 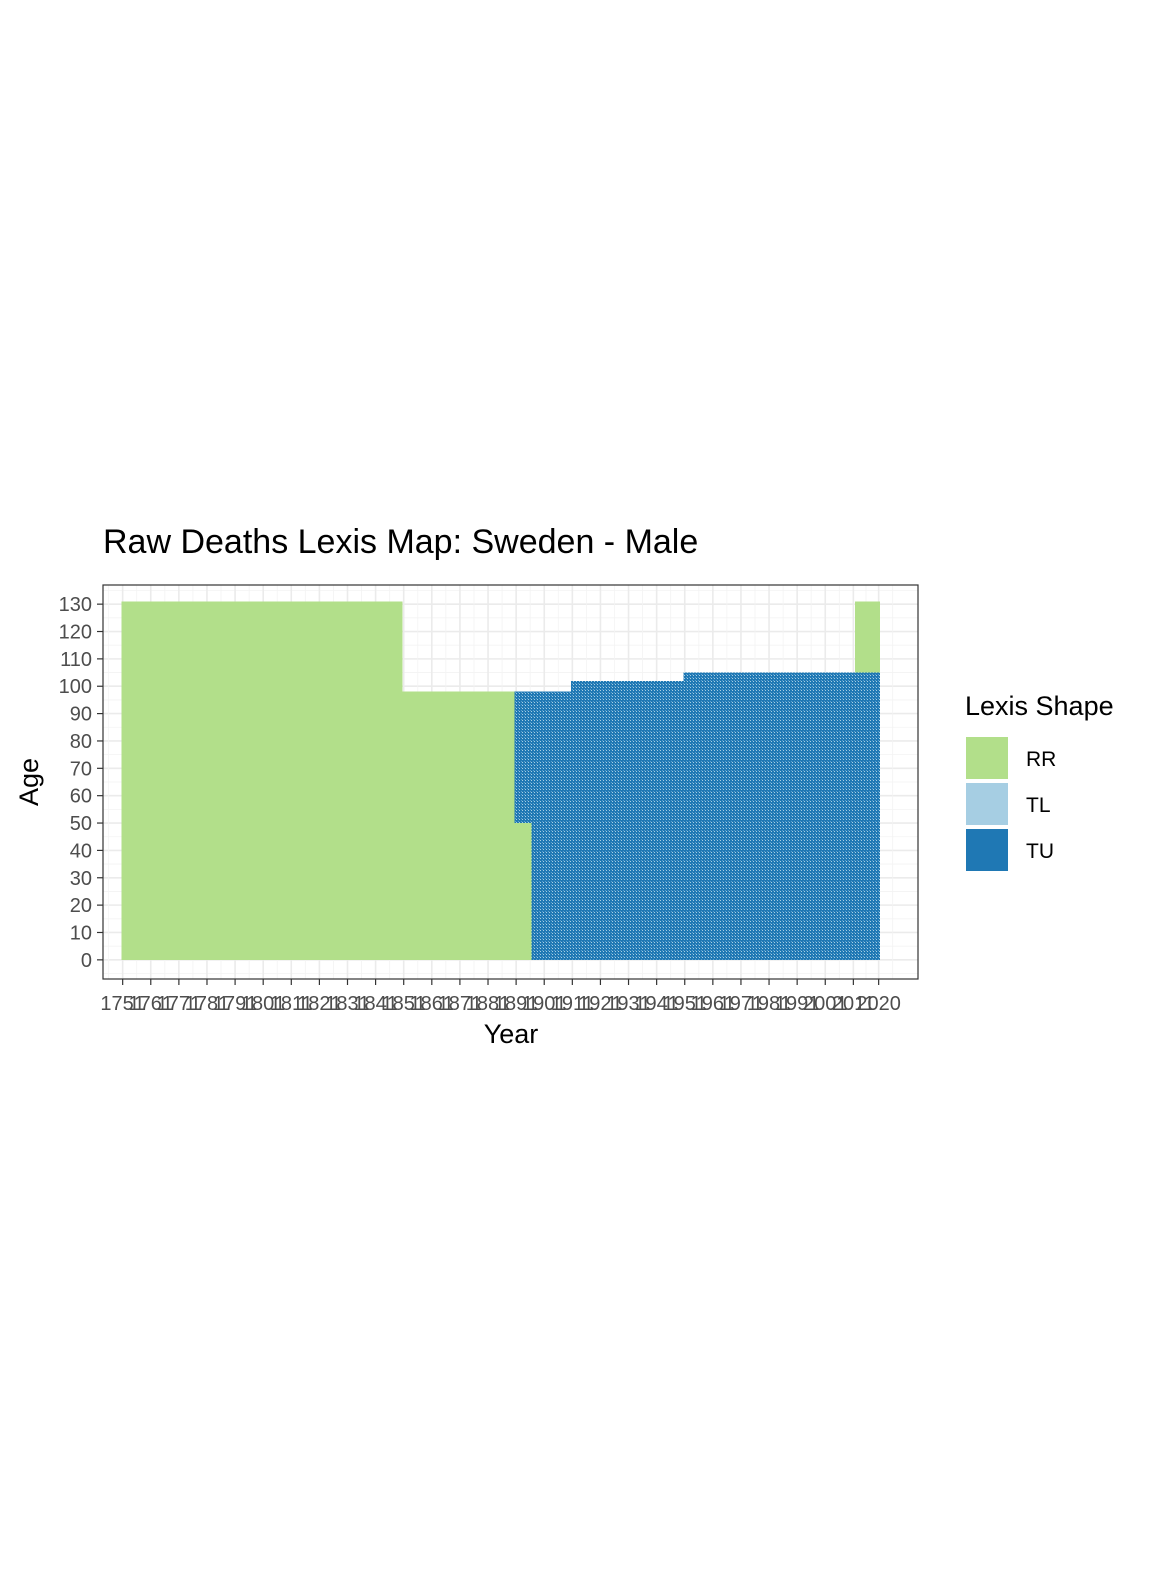 What do you see at coordinates (75, 605) in the screenshot?
I see `y-tick-label: 130` at bounding box center [75, 605].